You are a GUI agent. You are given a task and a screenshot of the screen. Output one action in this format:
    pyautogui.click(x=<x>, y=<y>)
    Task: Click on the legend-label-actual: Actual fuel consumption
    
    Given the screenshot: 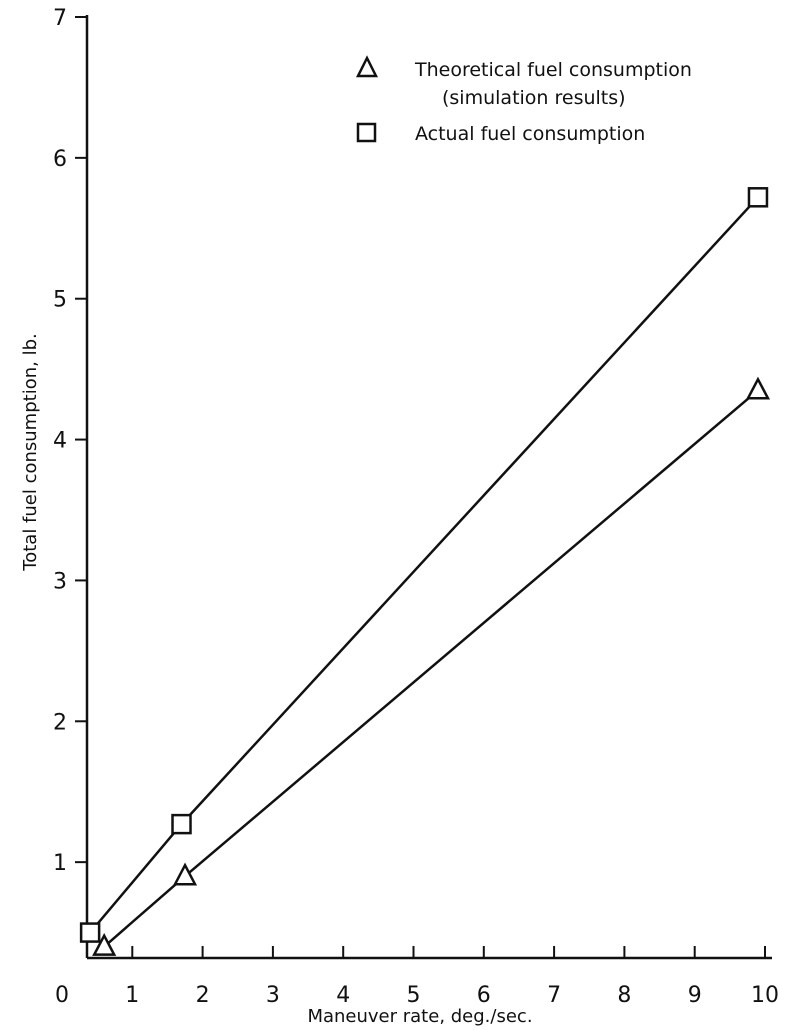 What is the action you would take?
    pyautogui.click(x=530, y=134)
    